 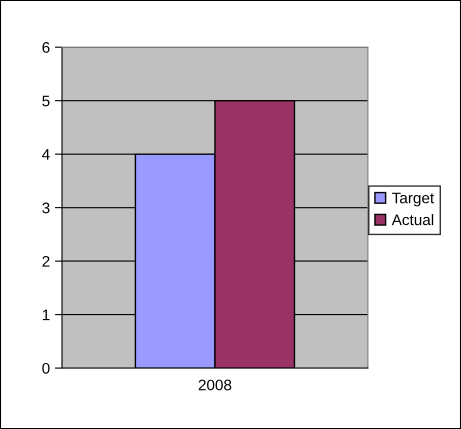 What do you see at coordinates (46, 101) in the screenshot?
I see `y-tick-label: 5` at bounding box center [46, 101].